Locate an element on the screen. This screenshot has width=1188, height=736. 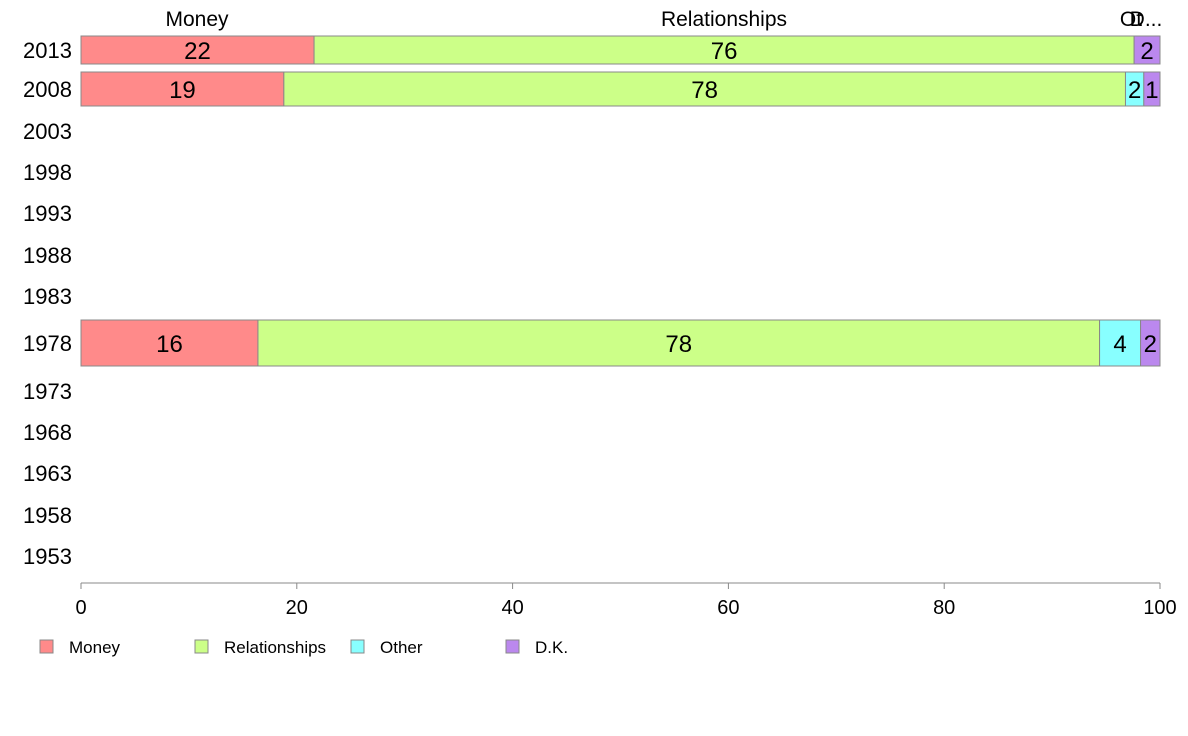
legend: Money Relationships Other D.K. is located at coordinates (303, 647).